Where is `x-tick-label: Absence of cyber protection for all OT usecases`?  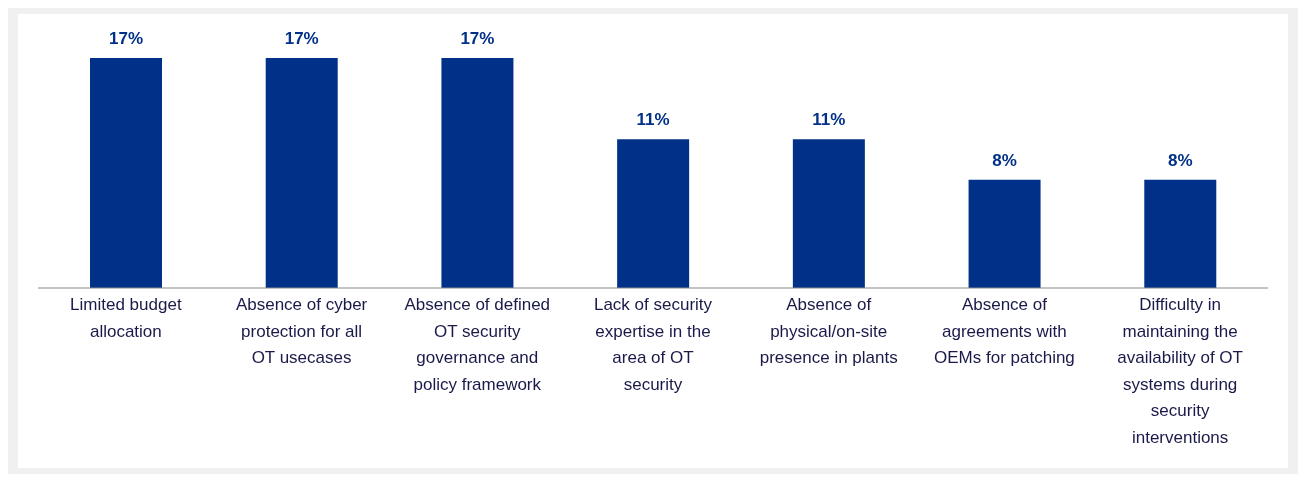 x-tick-label: Absence of cyber protection for all OT usecases is located at coordinates (301, 331).